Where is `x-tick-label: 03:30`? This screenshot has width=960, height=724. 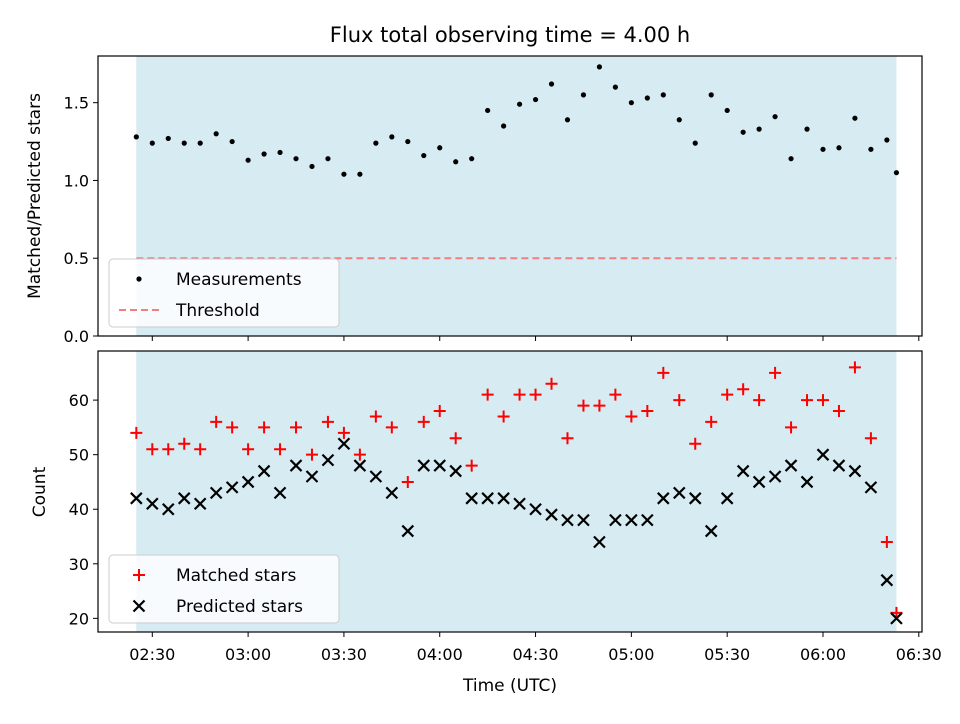
x-tick-label: 03:30 is located at coordinates (344, 654).